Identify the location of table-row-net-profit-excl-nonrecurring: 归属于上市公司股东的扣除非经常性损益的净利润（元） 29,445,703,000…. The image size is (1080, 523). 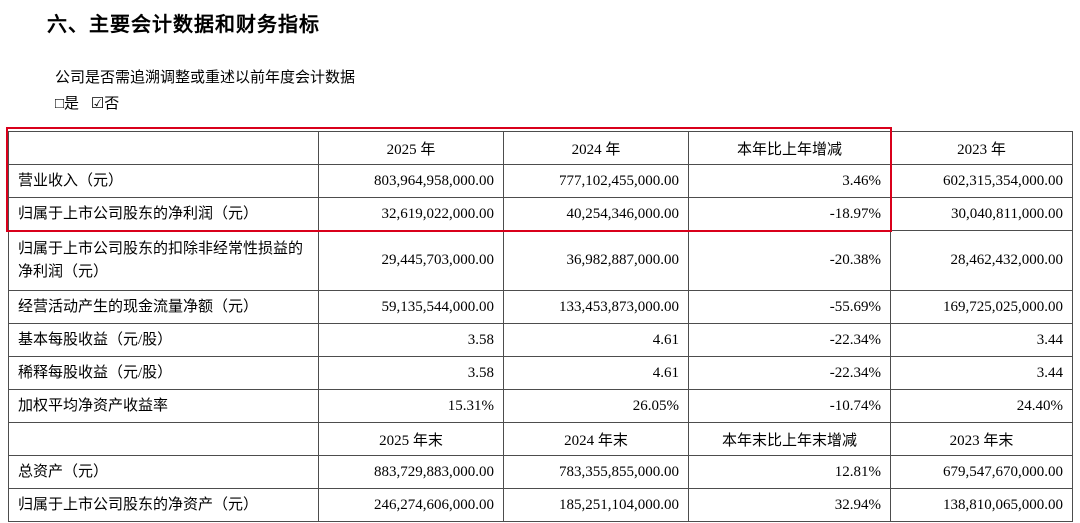
(540, 260).